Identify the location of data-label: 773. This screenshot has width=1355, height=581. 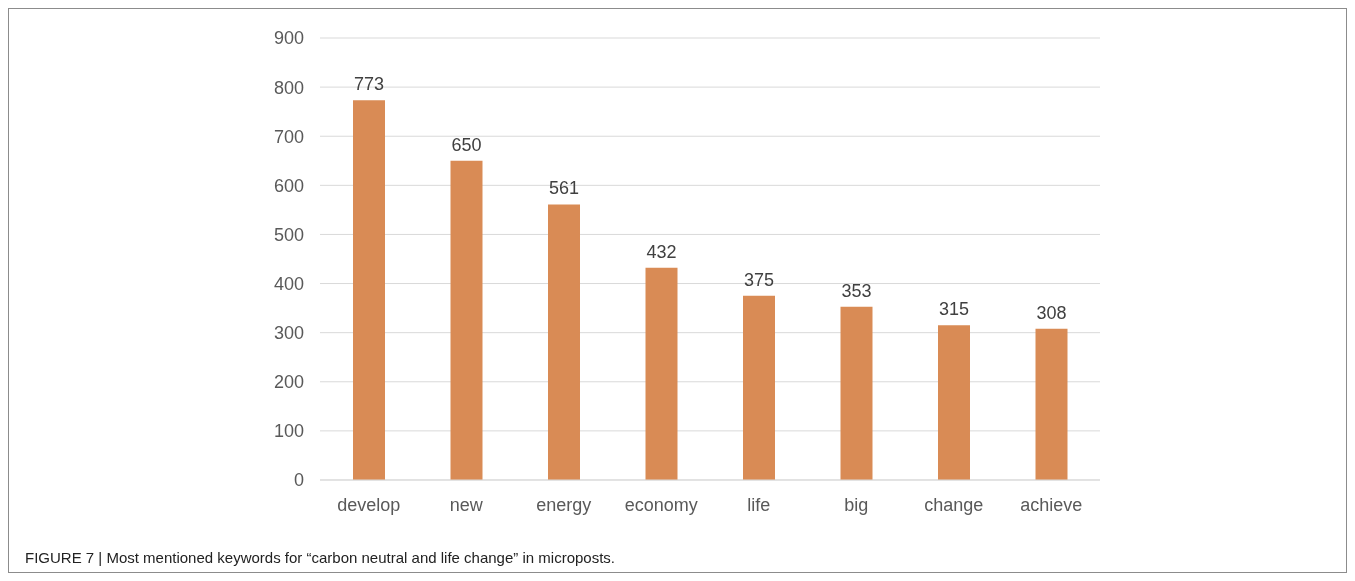
(369, 84).